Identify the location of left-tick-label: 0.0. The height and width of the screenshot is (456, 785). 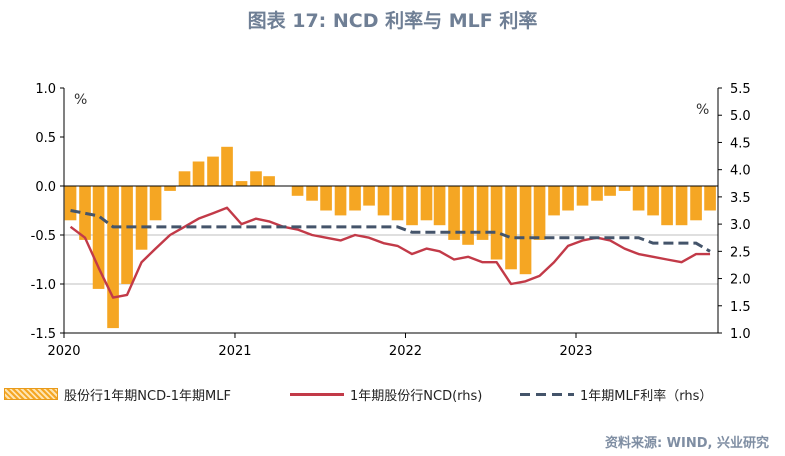
(45, 187).